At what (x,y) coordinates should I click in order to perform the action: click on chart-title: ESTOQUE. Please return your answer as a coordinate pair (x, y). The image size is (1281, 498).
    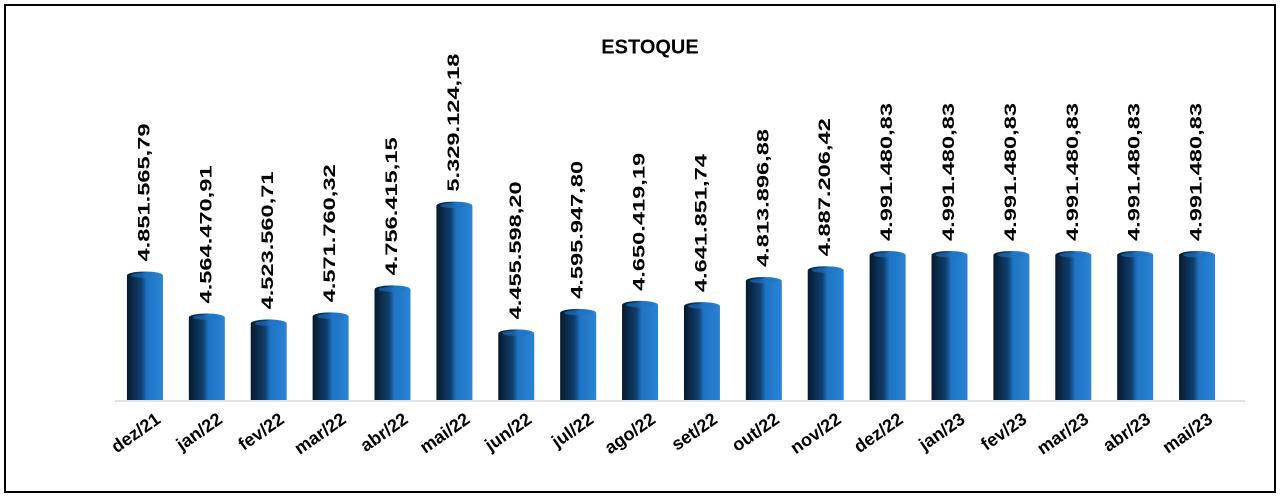
    Looking at the image, I should click on (649, 47).